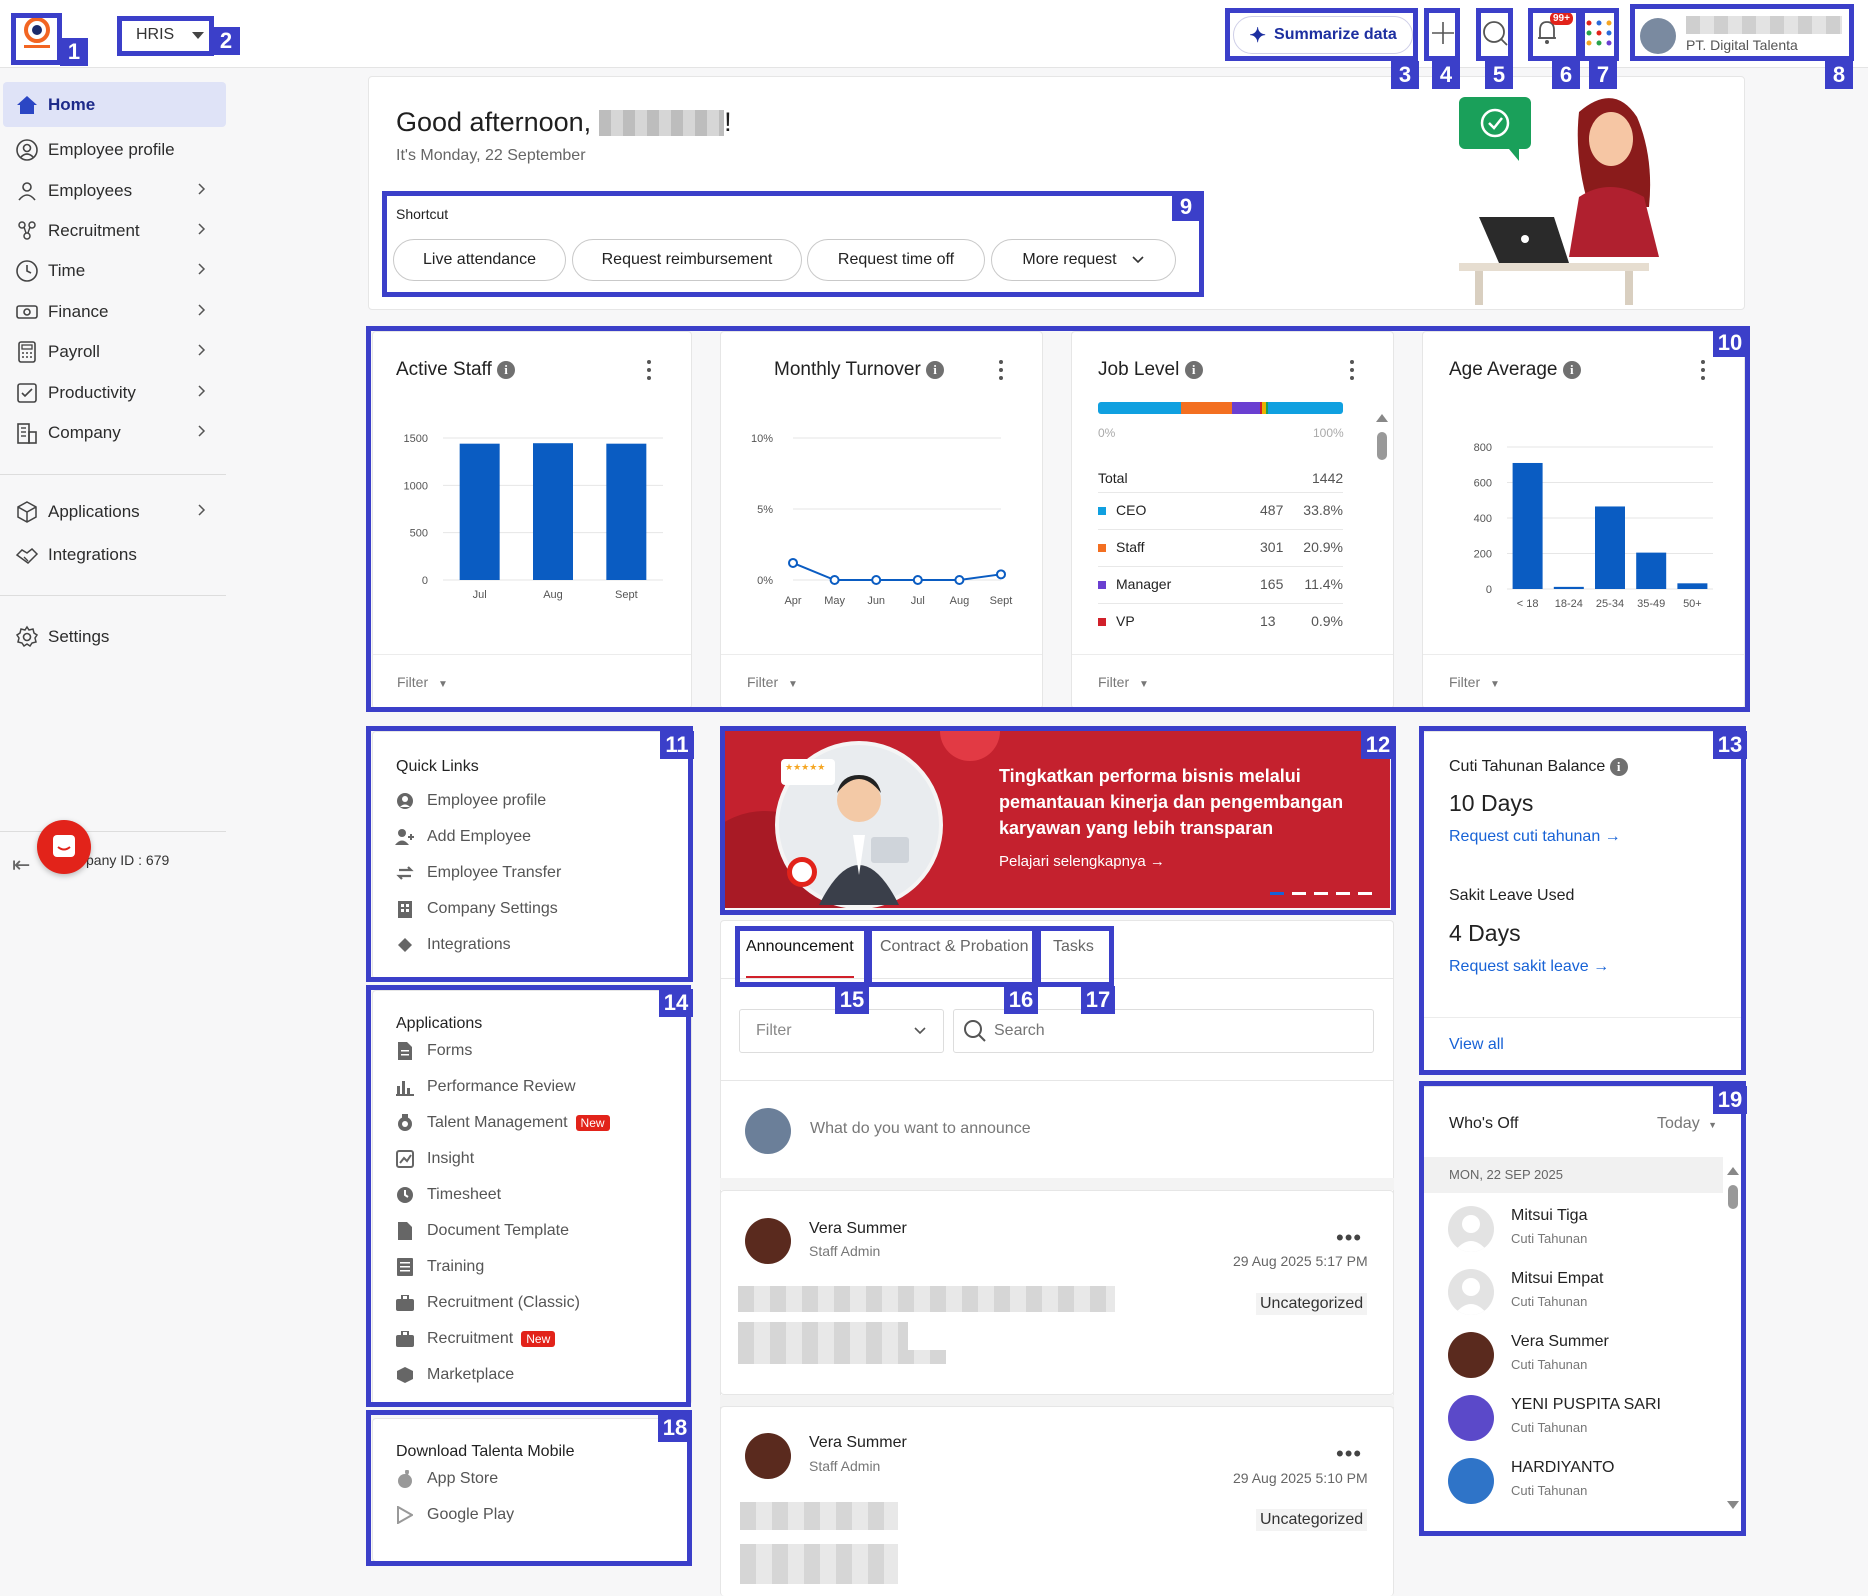 This screenshot has width=1868, height=1596. Describe the element at coordinates (114, 230) in the screenshot. I see `sidebar-item-recruitment: Recruitment` at that location.